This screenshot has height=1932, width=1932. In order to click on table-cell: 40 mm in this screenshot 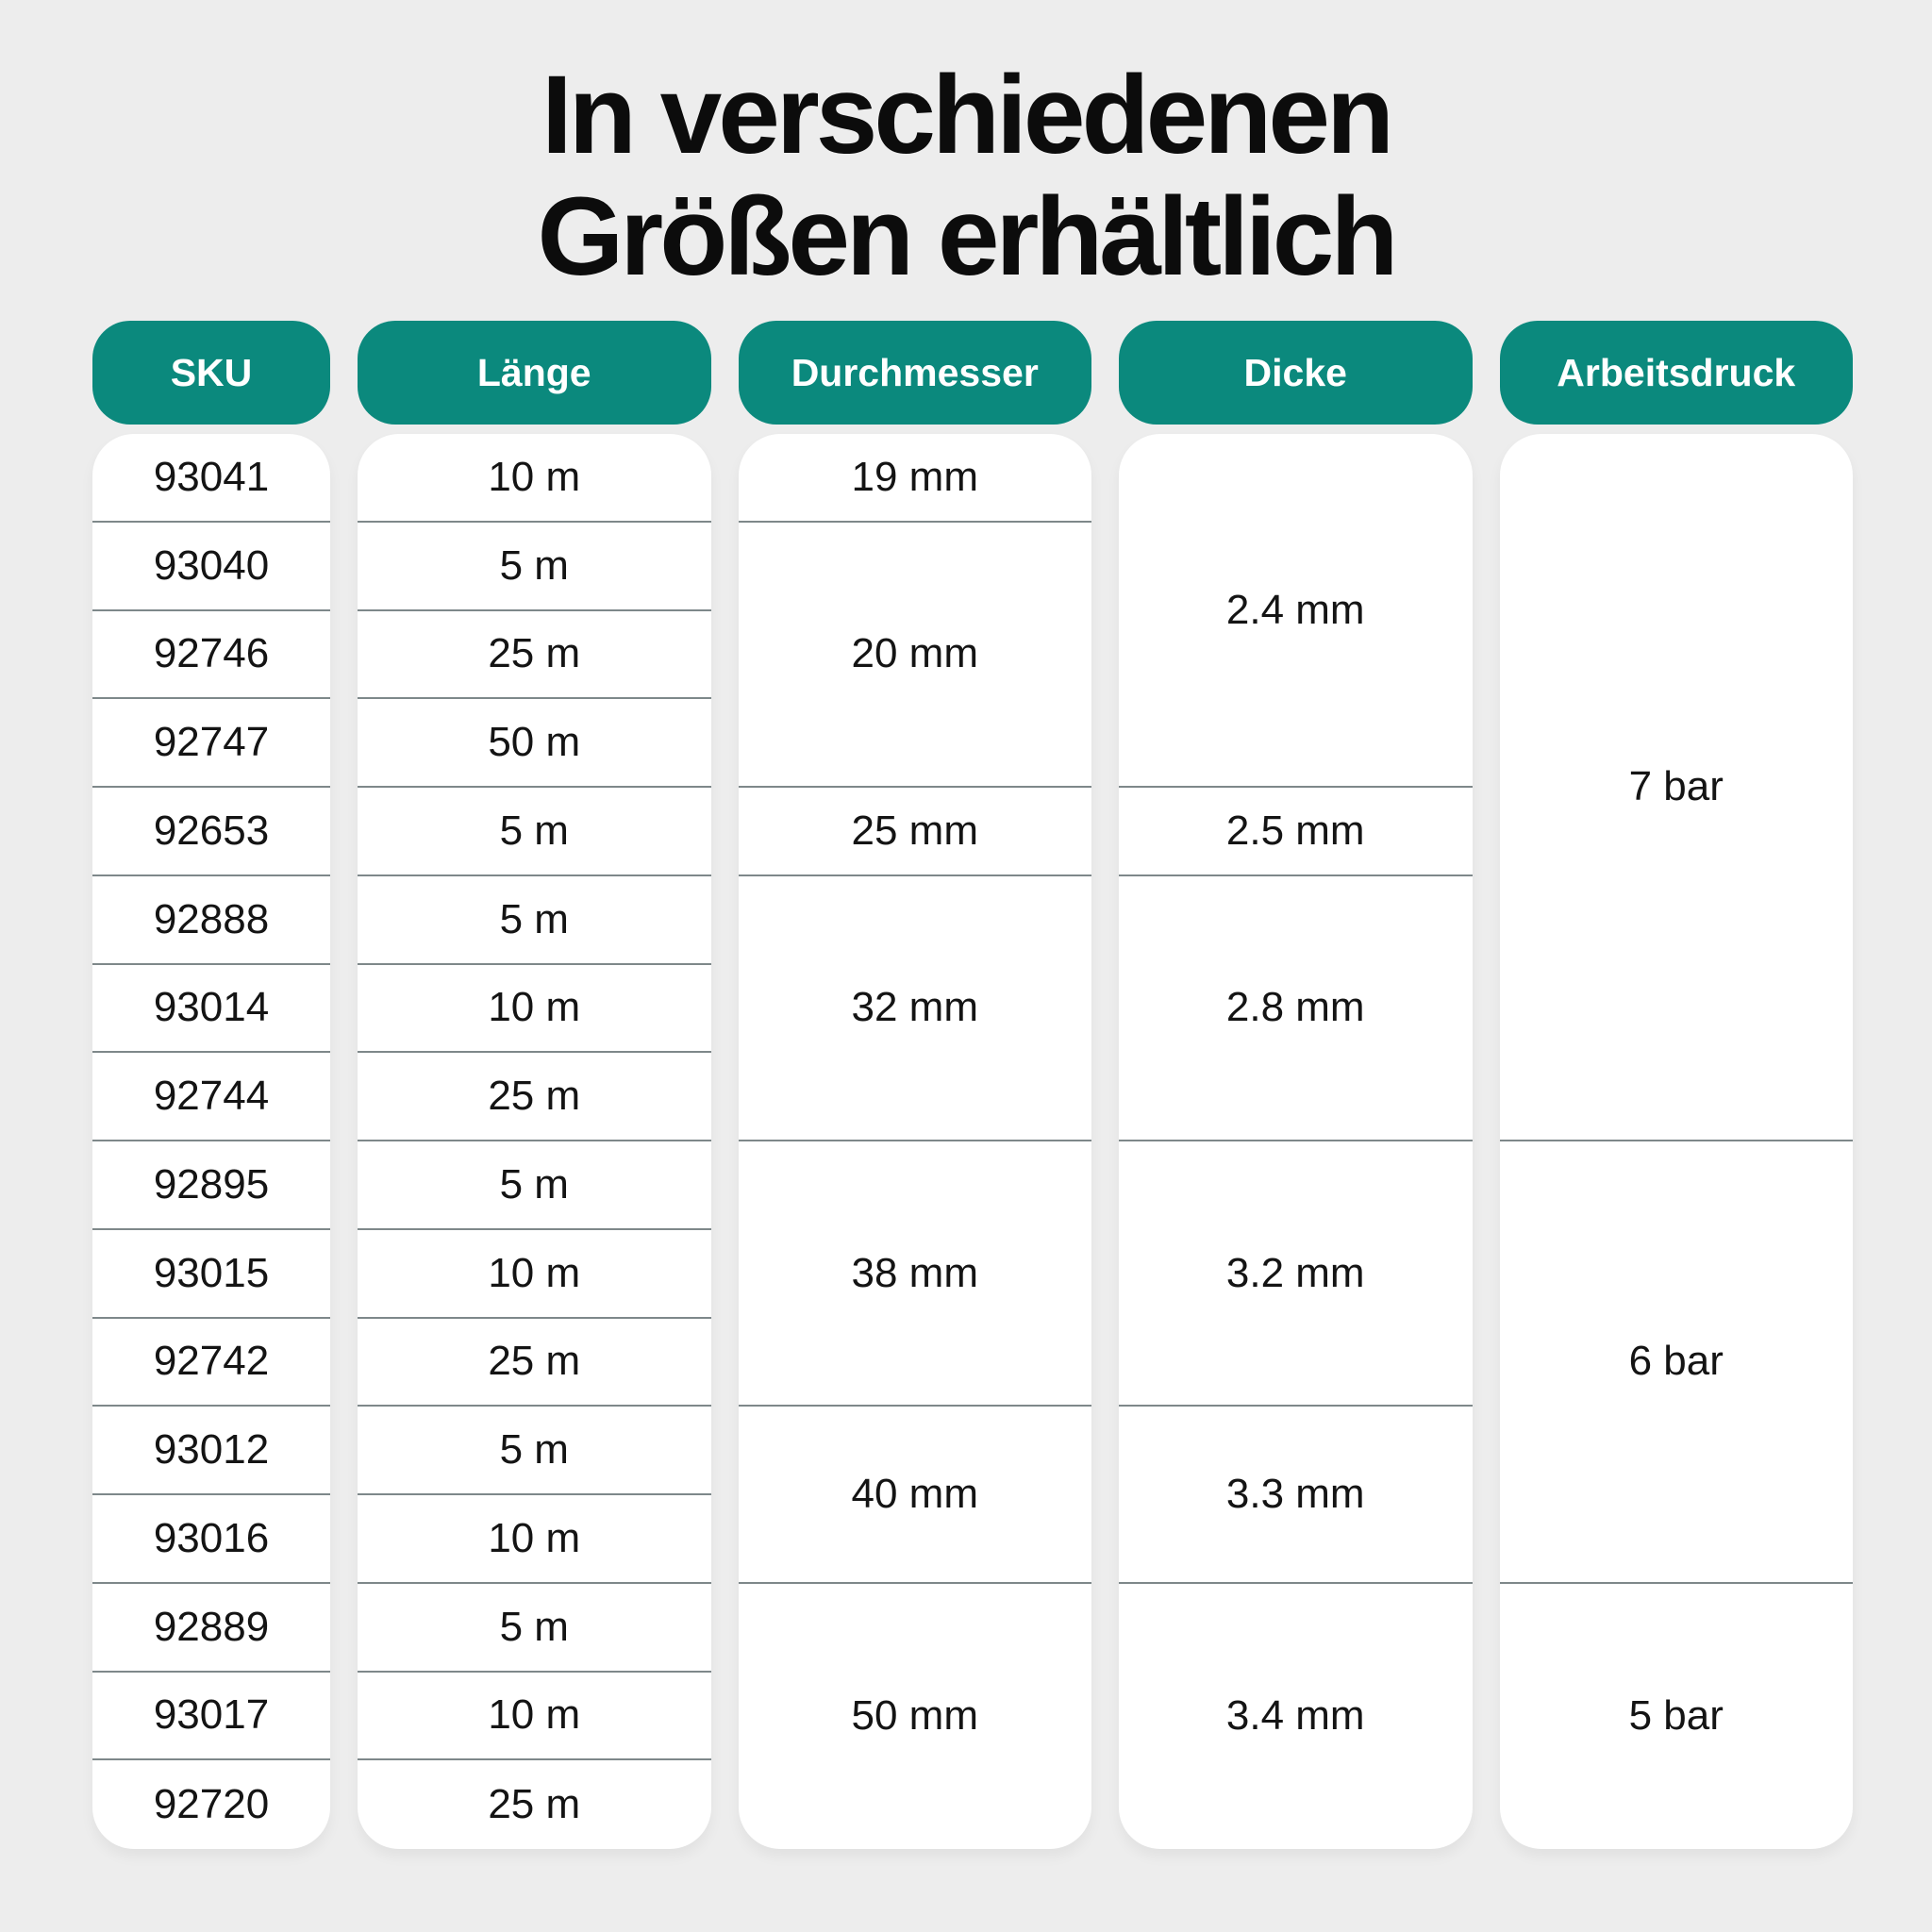, I will do `click(915, 1496)`.